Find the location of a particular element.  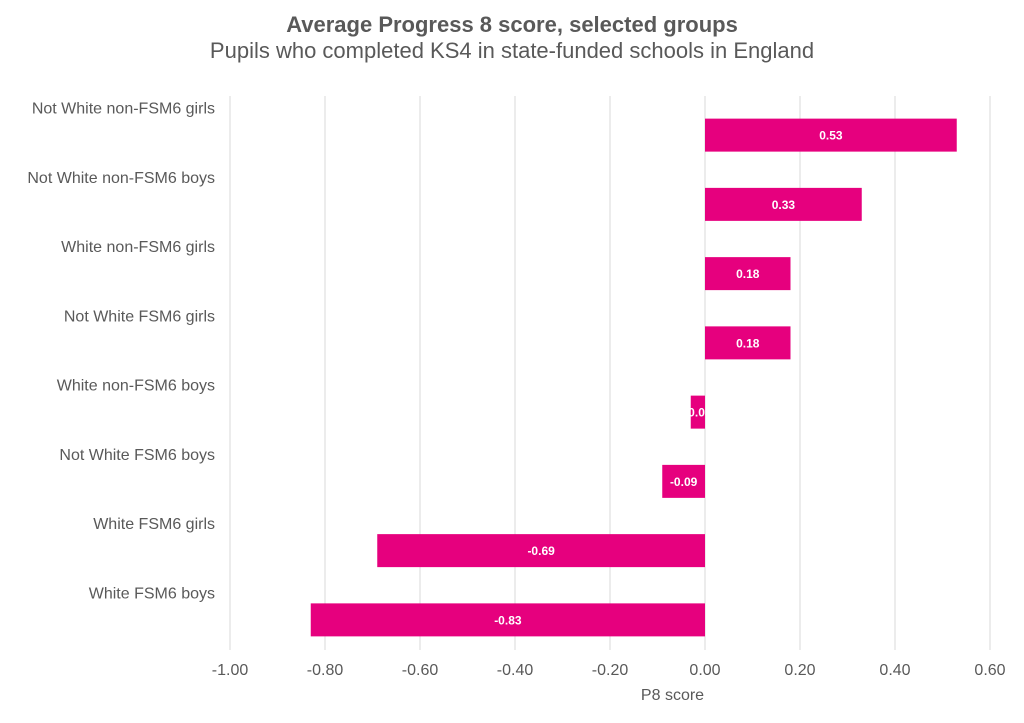

x-tick-label: 0.40 is located at coordinates (894, 670).